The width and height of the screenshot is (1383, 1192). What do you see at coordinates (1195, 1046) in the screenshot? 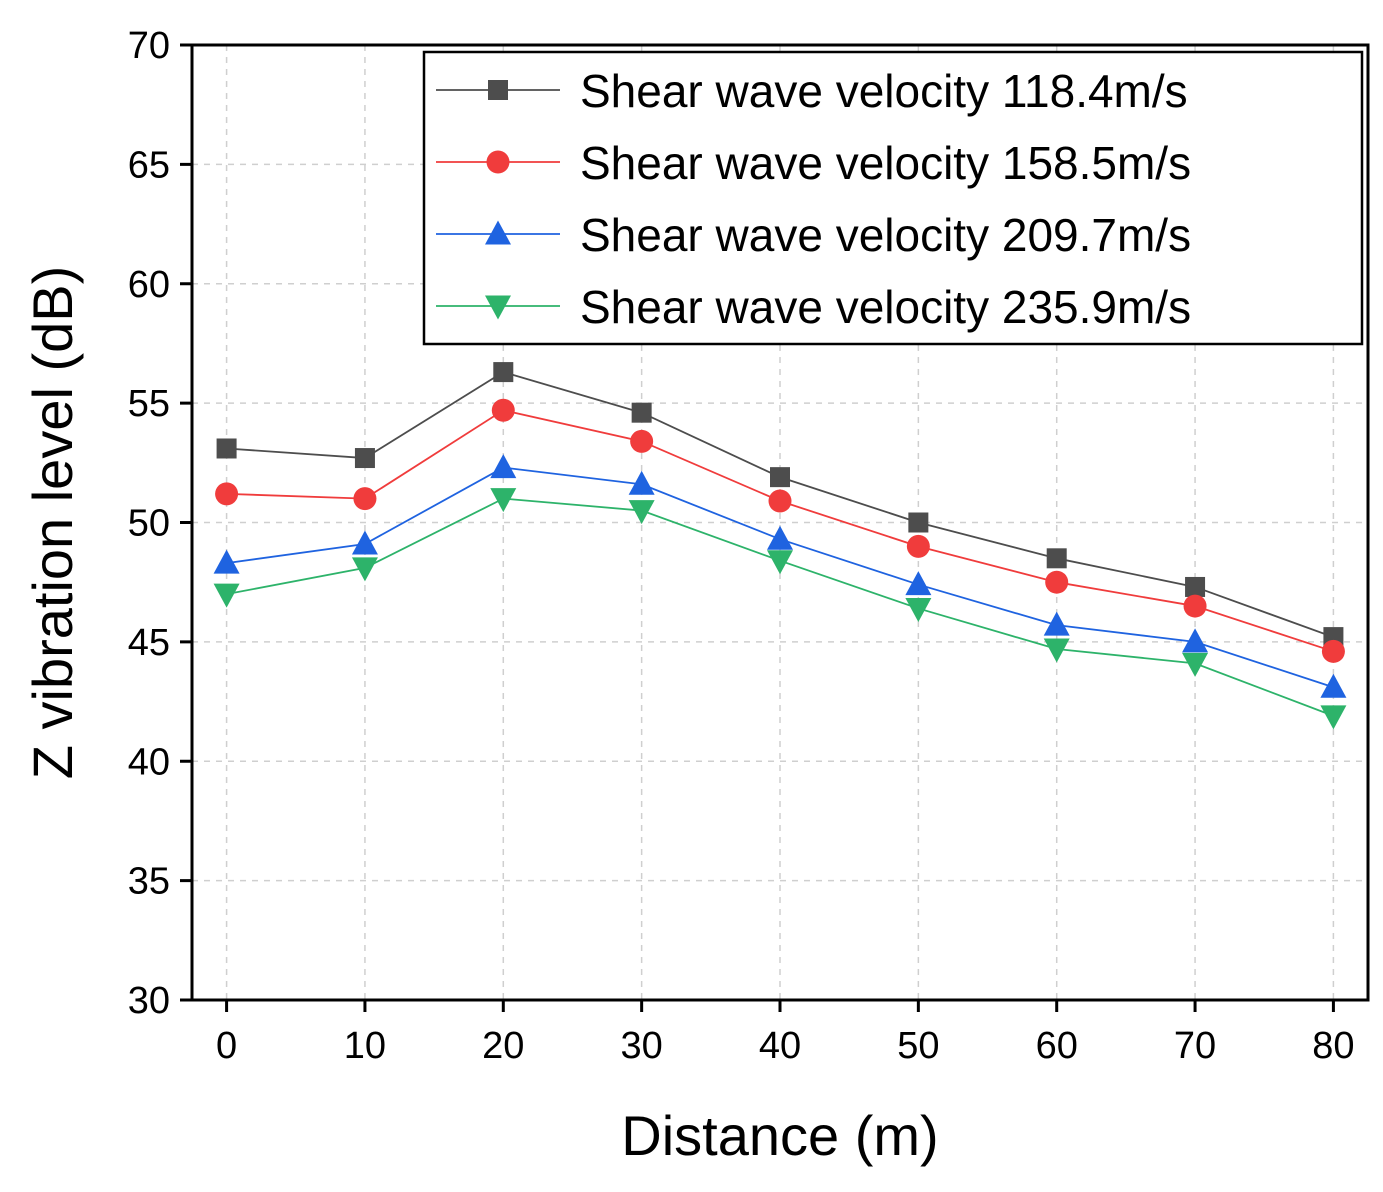
I see `x-tick-label: 70` at bounding box center [1195, 1046].